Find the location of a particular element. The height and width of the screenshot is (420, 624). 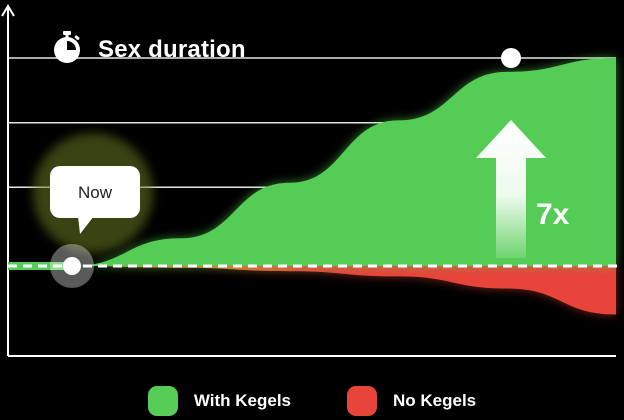

legend-swatch-no-kegels is located at coordinates (362, 401).